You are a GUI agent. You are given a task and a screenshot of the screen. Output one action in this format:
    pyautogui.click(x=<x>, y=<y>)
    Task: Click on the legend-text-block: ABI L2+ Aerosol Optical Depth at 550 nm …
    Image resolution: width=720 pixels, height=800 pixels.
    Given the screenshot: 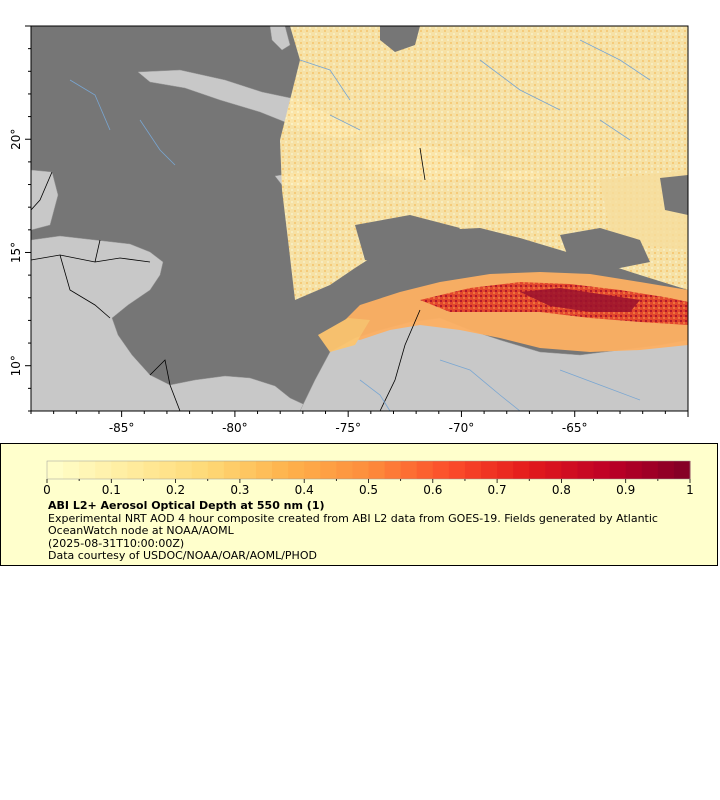 What is the action you would take?
    pyautogui.click(x=378, y=531)
    